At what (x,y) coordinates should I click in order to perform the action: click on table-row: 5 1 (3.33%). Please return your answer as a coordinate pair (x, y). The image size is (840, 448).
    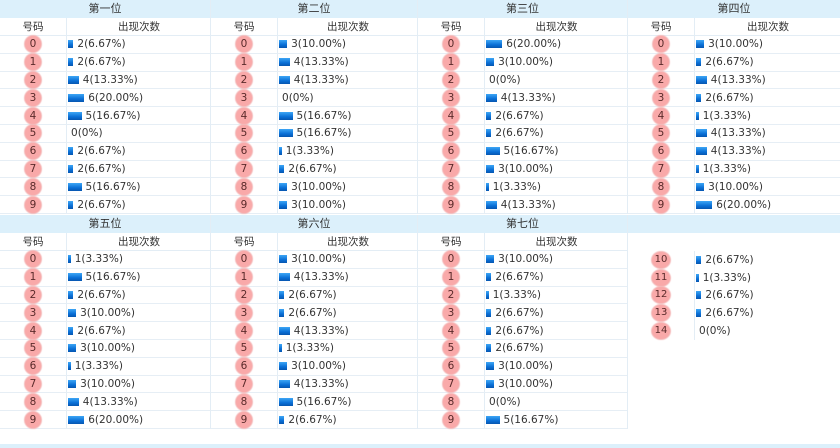
    Looking at the image, I should click on (314, 348).